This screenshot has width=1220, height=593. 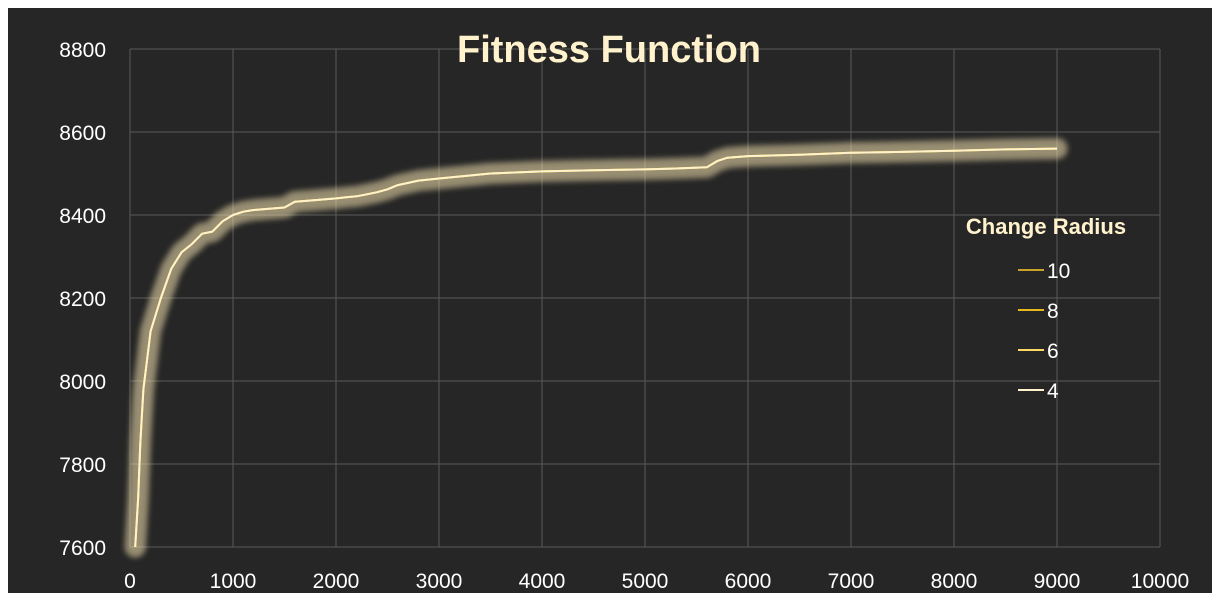 I want to click on y-axis-tick-labels: 7600 7800 8000 8200 8400 8600 8800, so click(x=82, y=299).